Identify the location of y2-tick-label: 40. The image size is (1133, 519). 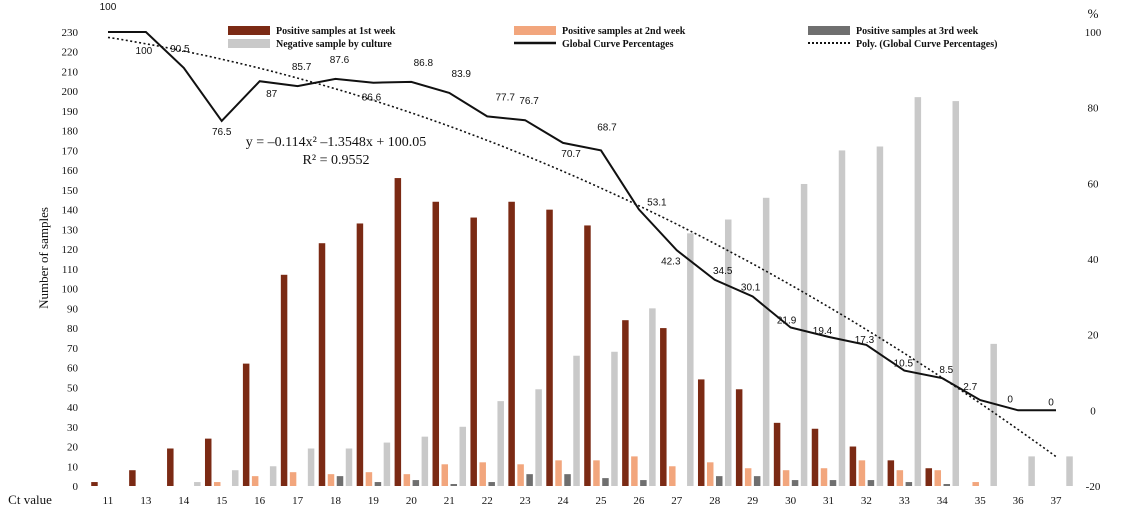
(1094, 260).